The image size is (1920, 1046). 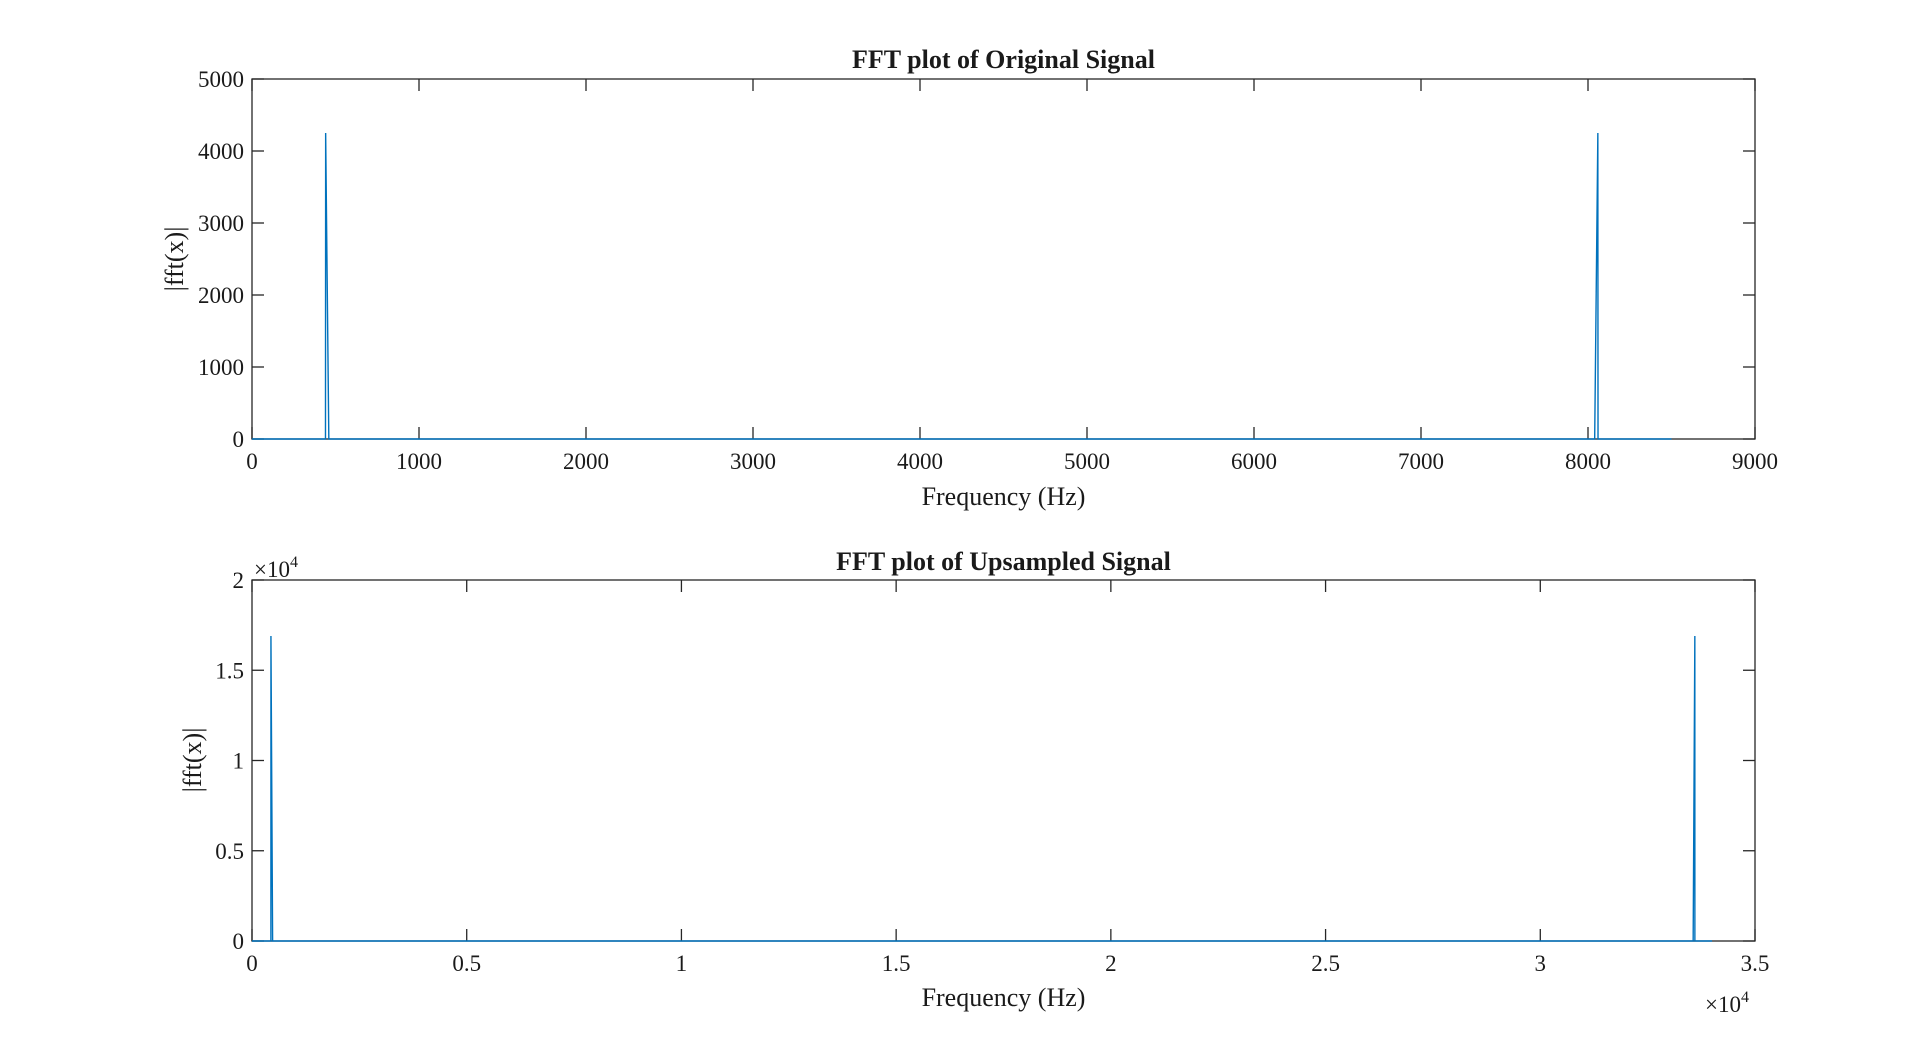 What do you see at coordinates (466, 963) in the screenshot?
I see `x-tick-label: 0.5` at bounding box center [466, 963].